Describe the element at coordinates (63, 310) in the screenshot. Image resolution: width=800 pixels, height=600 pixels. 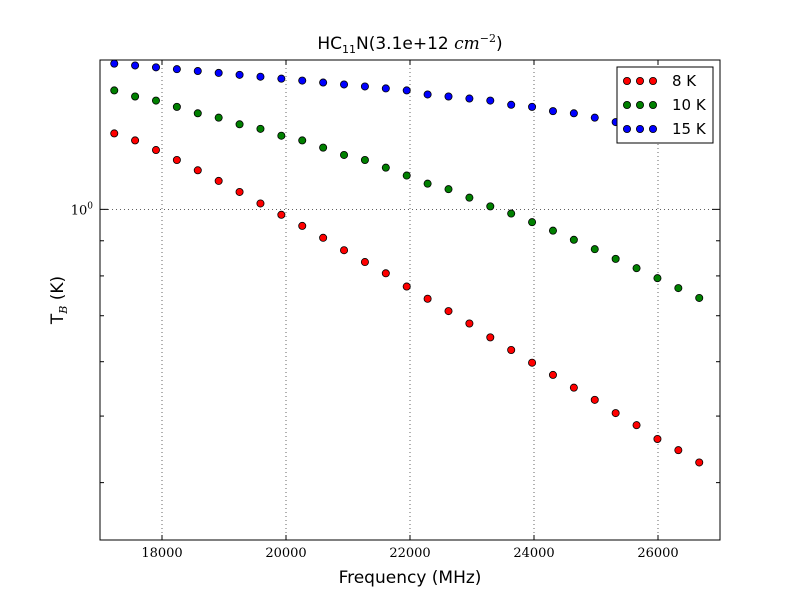
I see `y-label-subscript: B` at that location.